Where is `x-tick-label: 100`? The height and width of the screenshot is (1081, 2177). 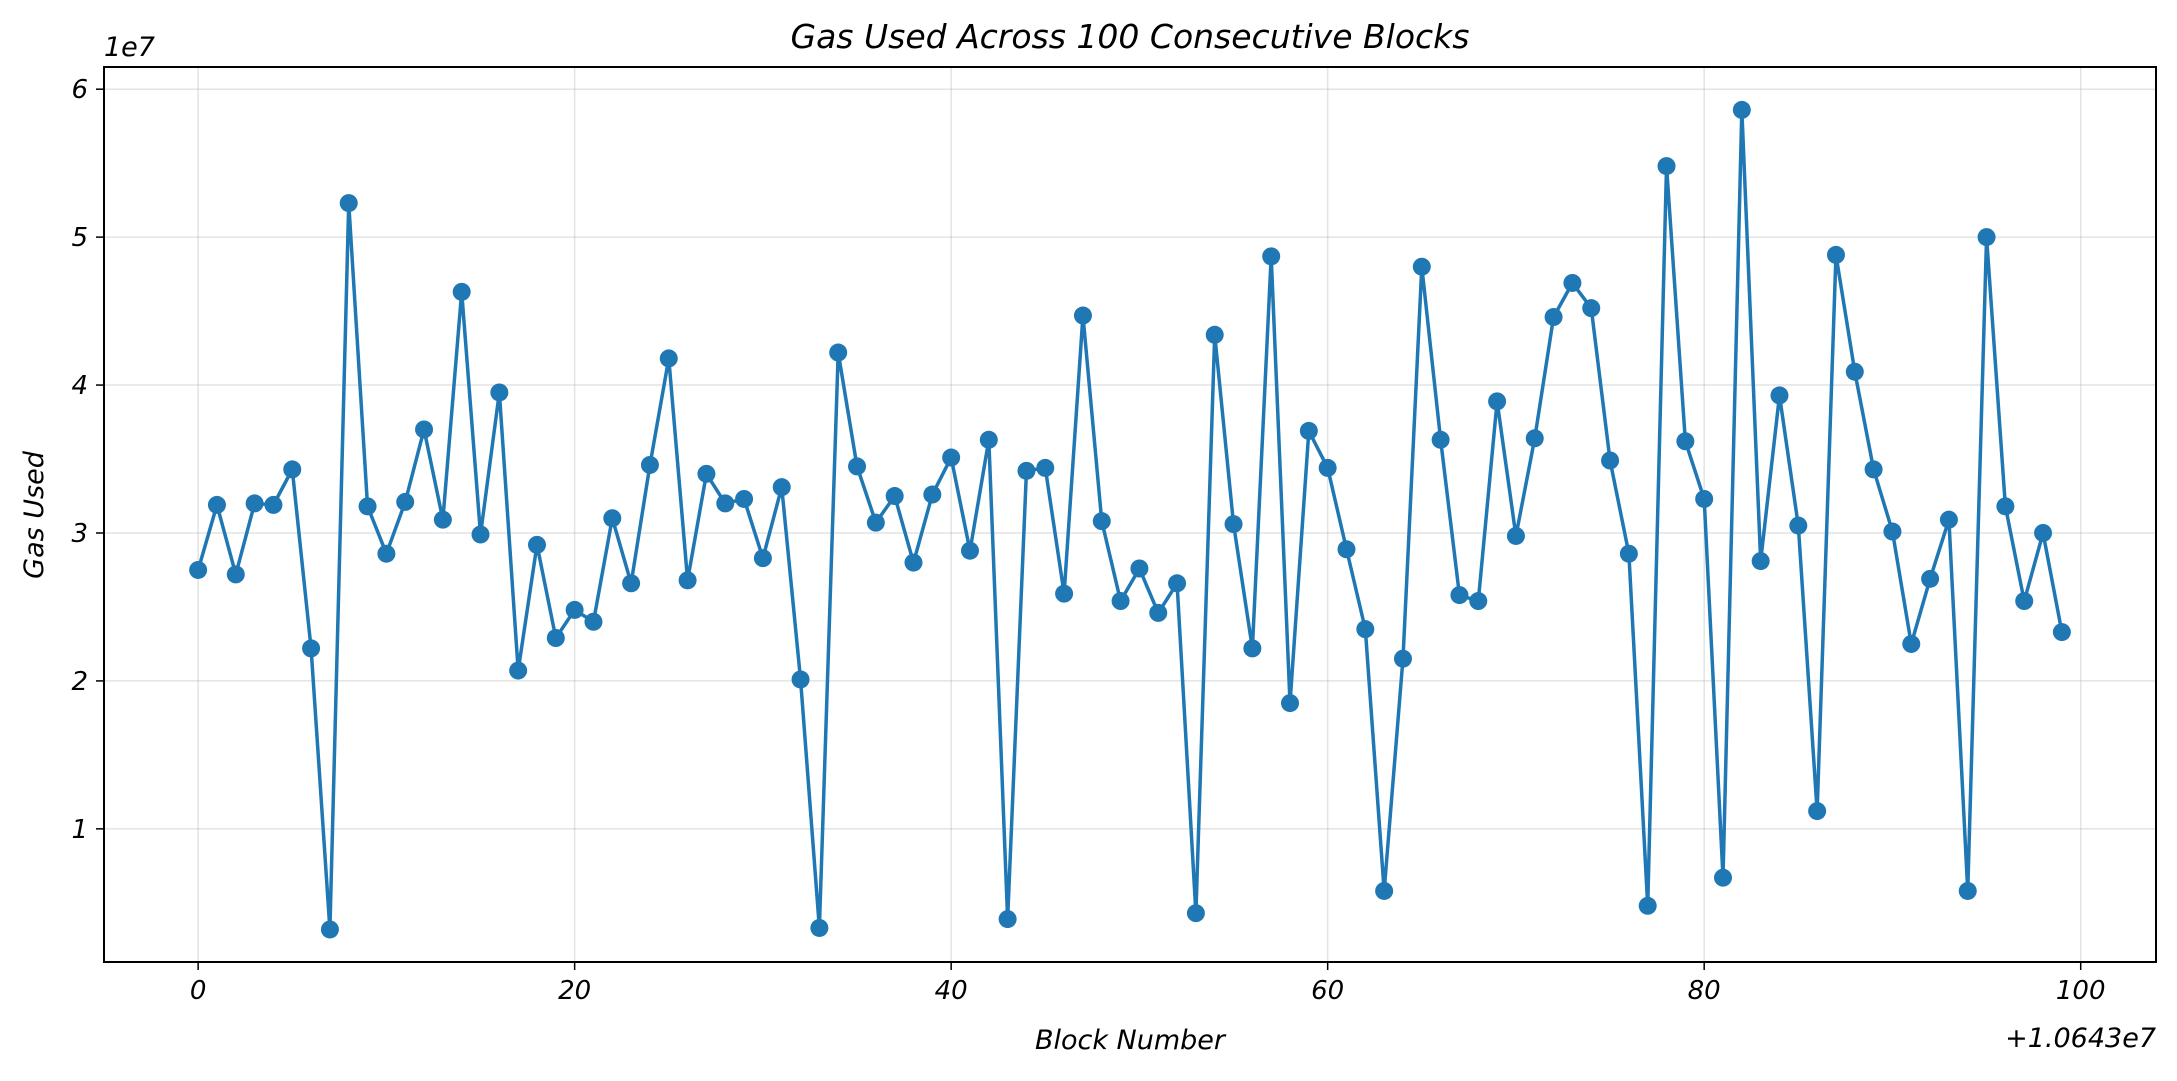
x-tick-label: 100 is located at coordinates (2081, 991).